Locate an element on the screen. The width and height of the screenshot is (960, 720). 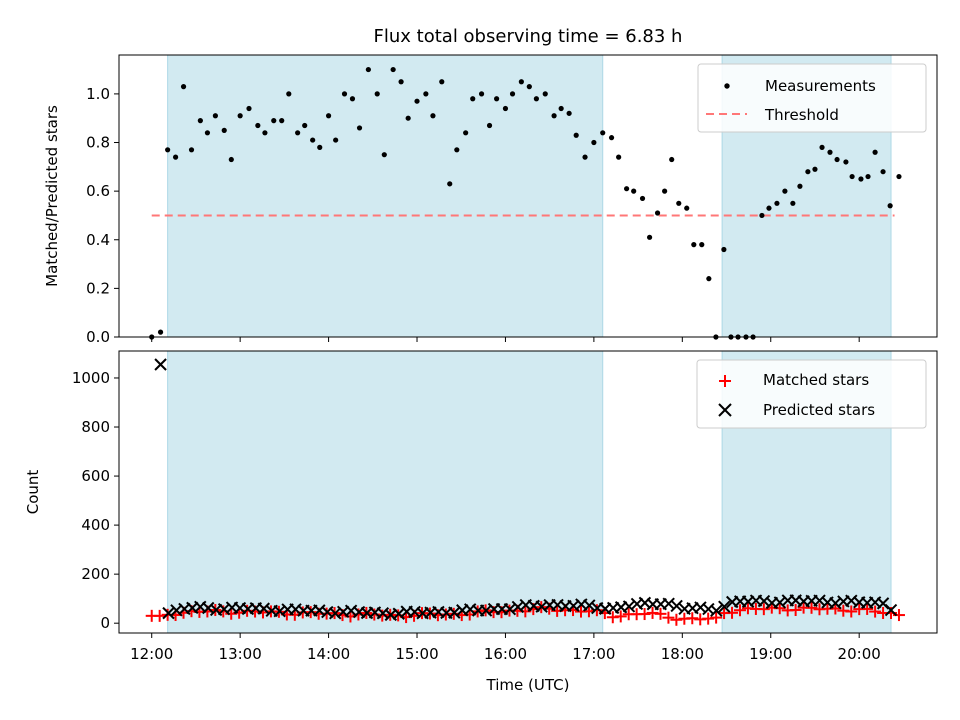
bottom-legend-box is located at coordinates (811, 394).